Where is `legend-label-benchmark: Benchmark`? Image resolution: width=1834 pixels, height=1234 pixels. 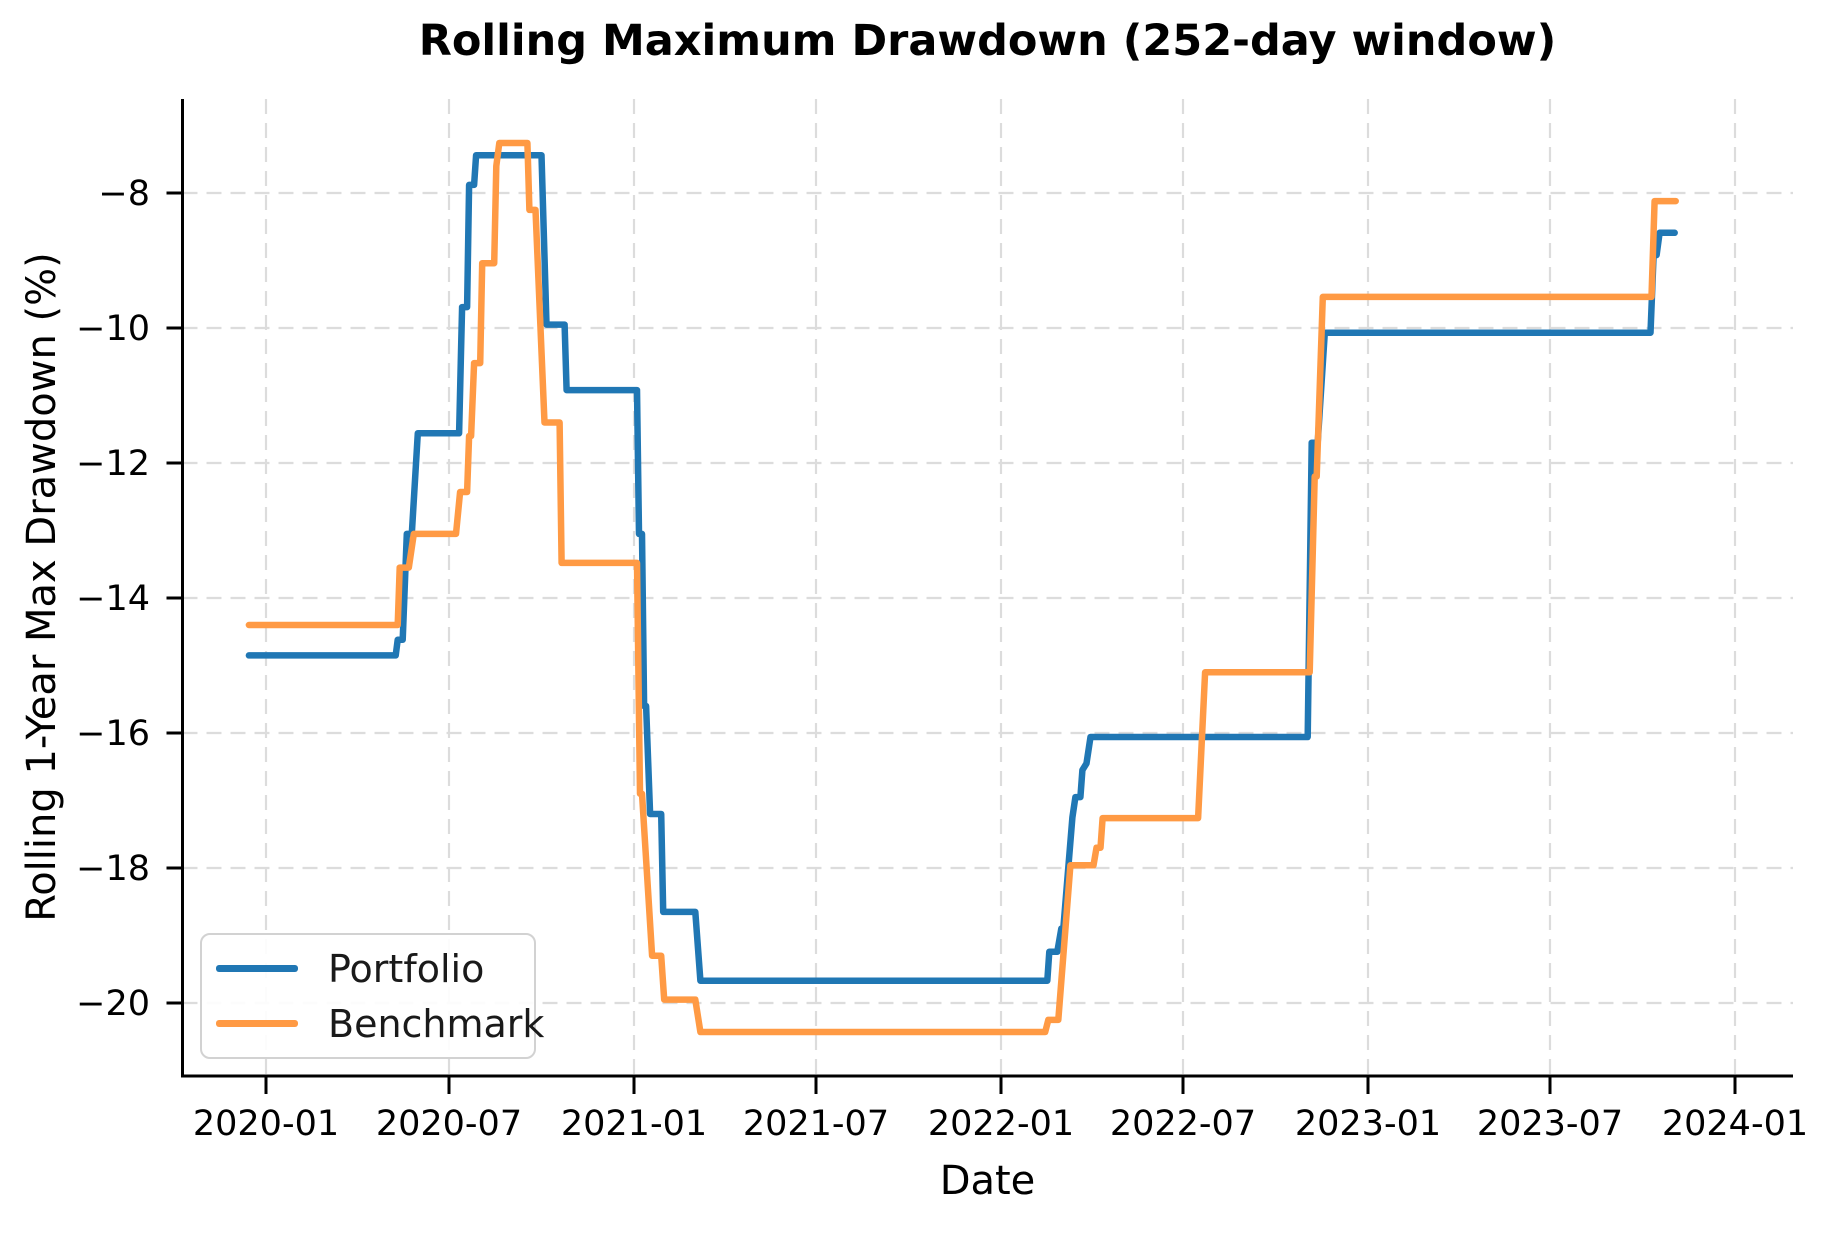 legend-label-benchmark: Benchmark is located at coordinates (436, 1023).